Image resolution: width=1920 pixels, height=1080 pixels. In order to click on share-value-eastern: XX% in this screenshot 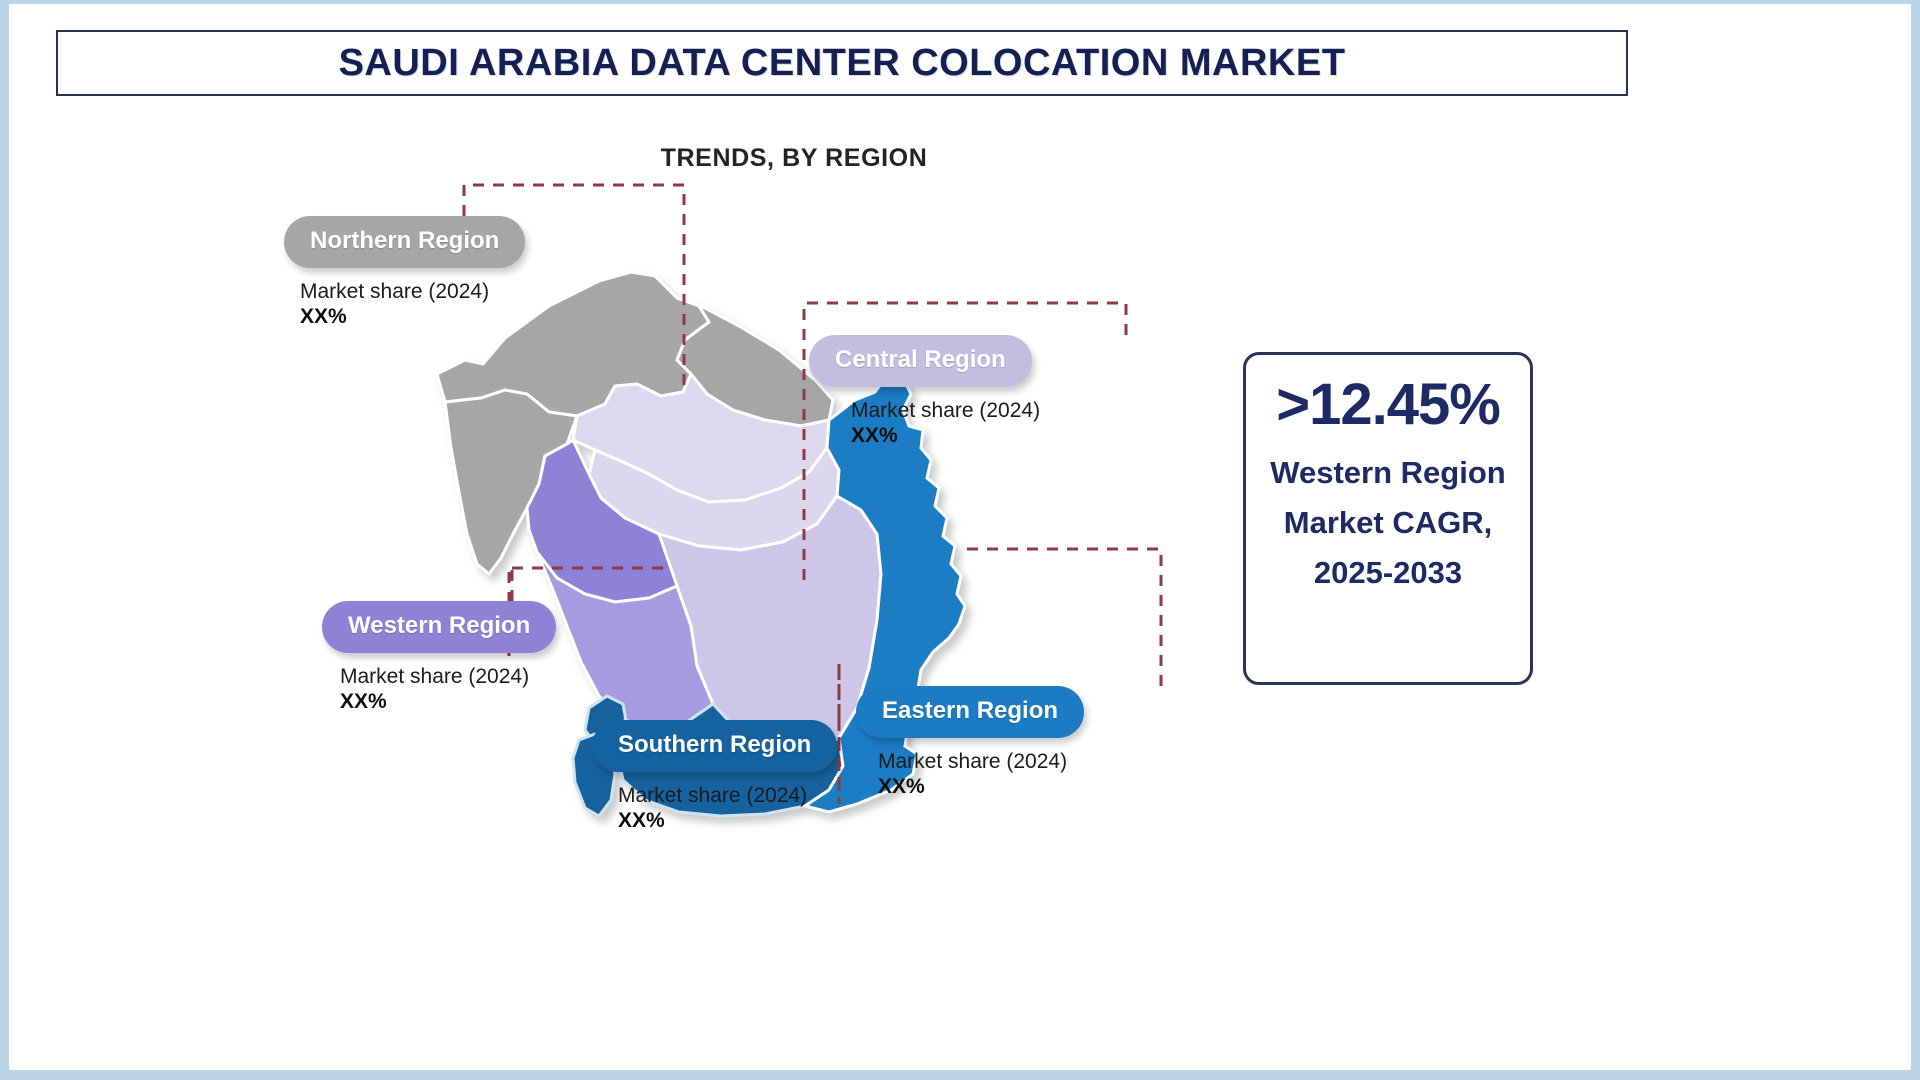, I will do `click(901, 786)`.